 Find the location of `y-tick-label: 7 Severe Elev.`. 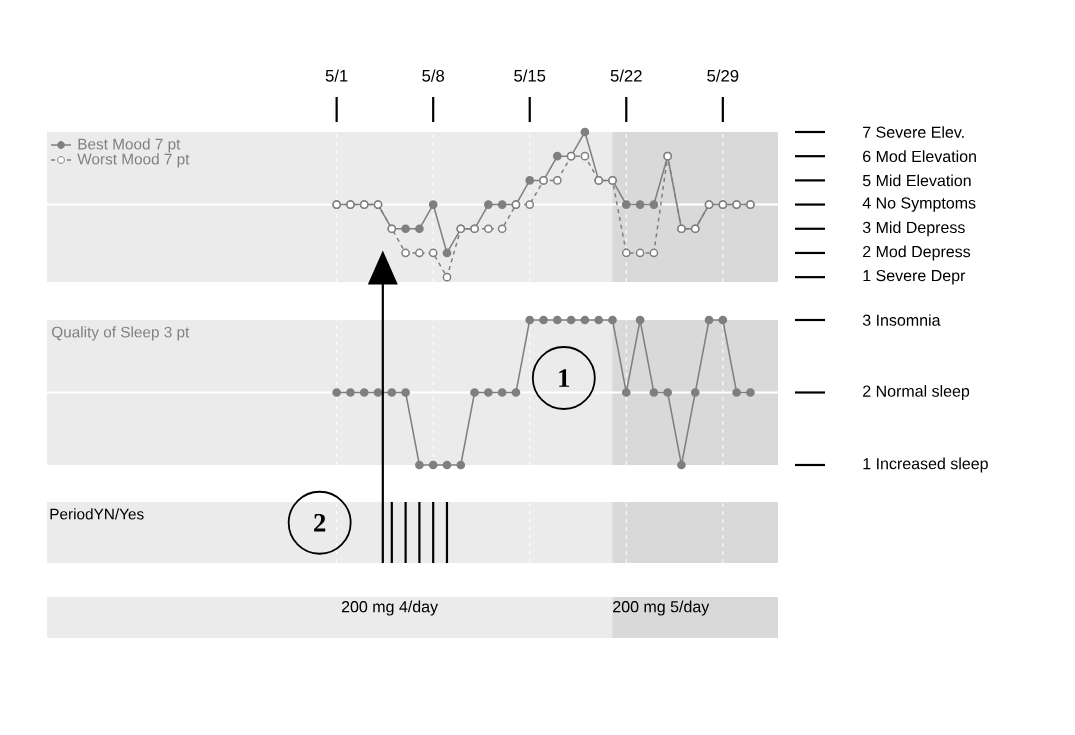

y-tick-label: 7 Severe Elev. is located at coordinates (913, 132).